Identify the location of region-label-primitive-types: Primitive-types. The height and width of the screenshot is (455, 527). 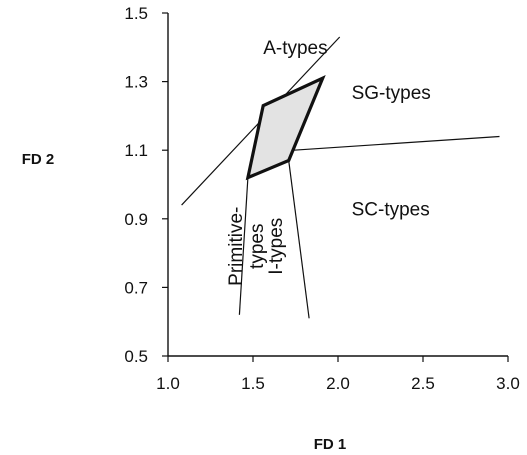
(247, 246).